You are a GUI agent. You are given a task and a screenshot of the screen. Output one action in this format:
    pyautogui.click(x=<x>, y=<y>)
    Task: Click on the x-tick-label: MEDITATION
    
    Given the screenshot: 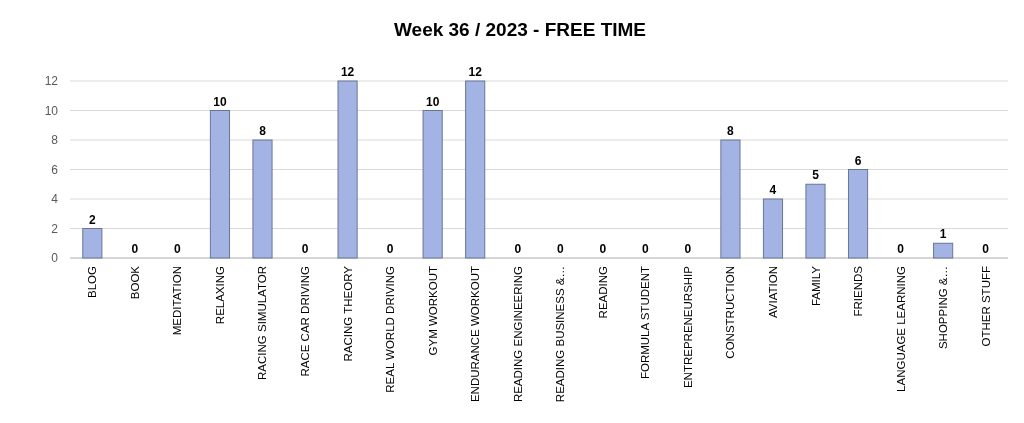 What is the action you would take?
    pyautogui.click(x=177, y=301)
    